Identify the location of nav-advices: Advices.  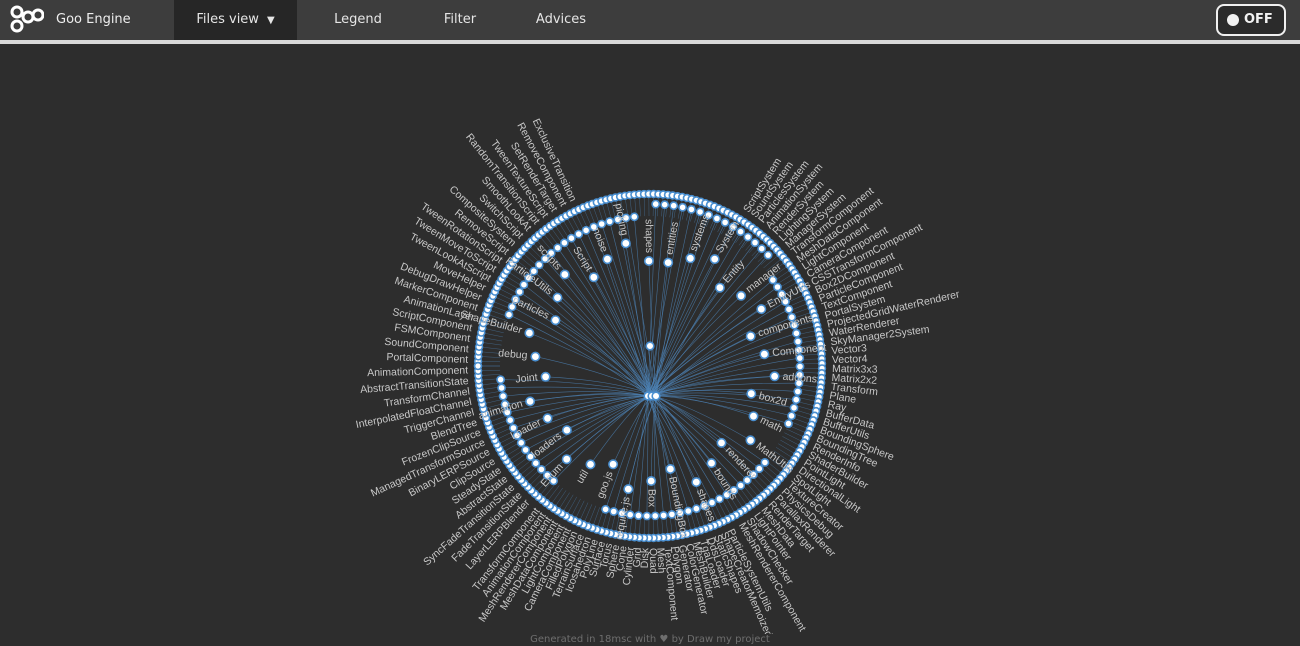
(561, 20).